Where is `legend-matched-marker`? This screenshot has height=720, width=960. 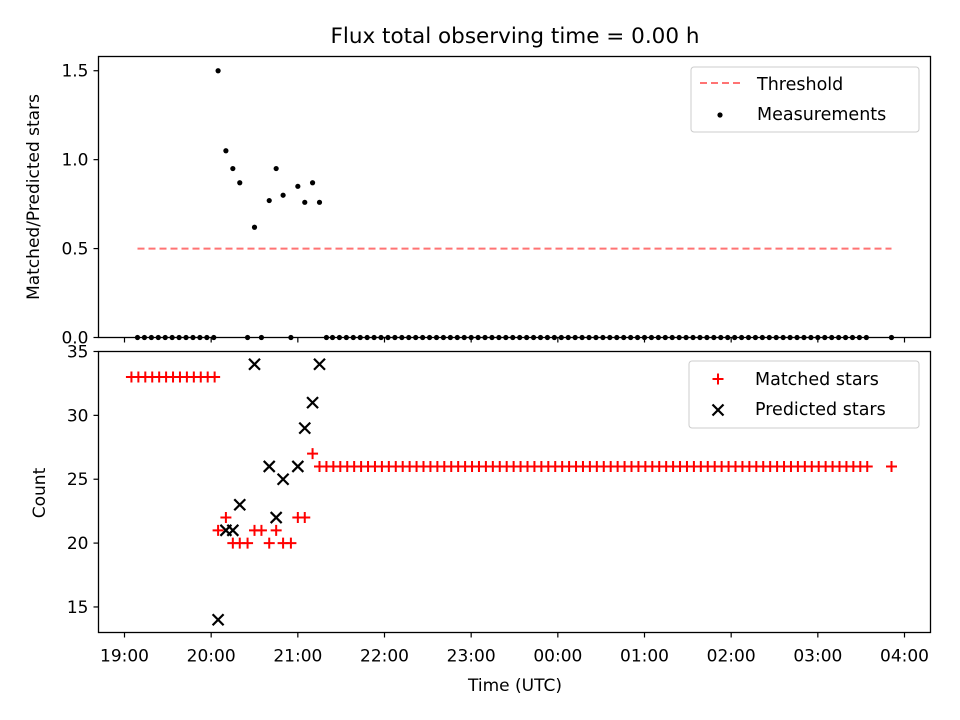
legend-matched-marker is located at coordinates (718, 379).